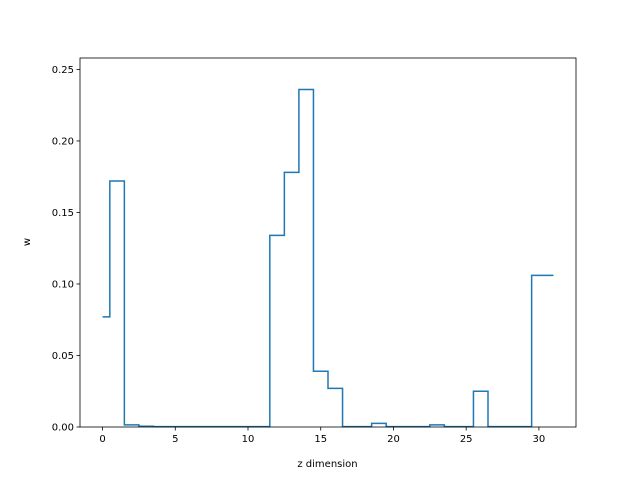 This screenshot has height=480, width=640. What do you see at coordinates (393, 439) in the screenshot?
I see `x-tick-label: 20` at bounding box center [393, 439].